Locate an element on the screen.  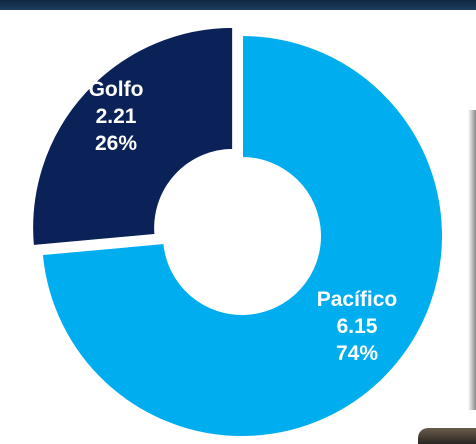
top-banner-strip is located at coordinates (238, 5).